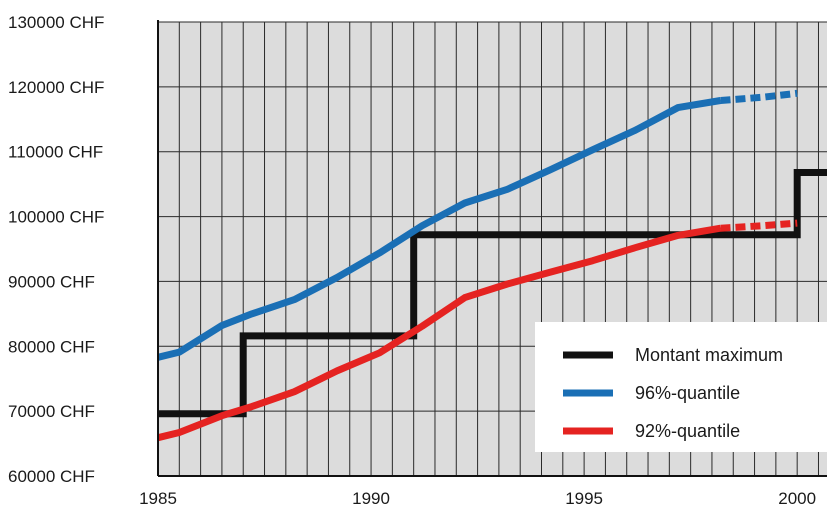 Image resolution: width=827 pixels, height=517 pixels. Describe the element at coordinates (797, 498) in the screenshot. I see `x-tick-label: 2000` at that location.